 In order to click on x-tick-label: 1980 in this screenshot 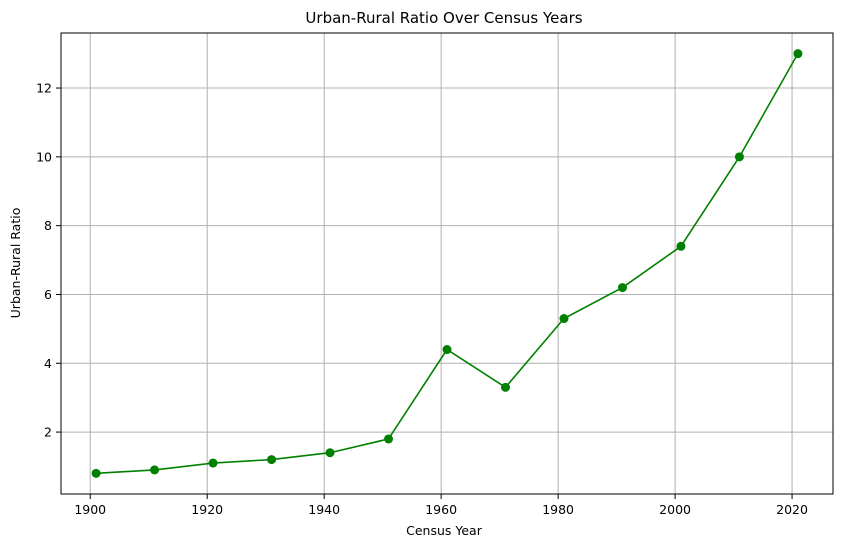, I will do `click(558, 509)`.